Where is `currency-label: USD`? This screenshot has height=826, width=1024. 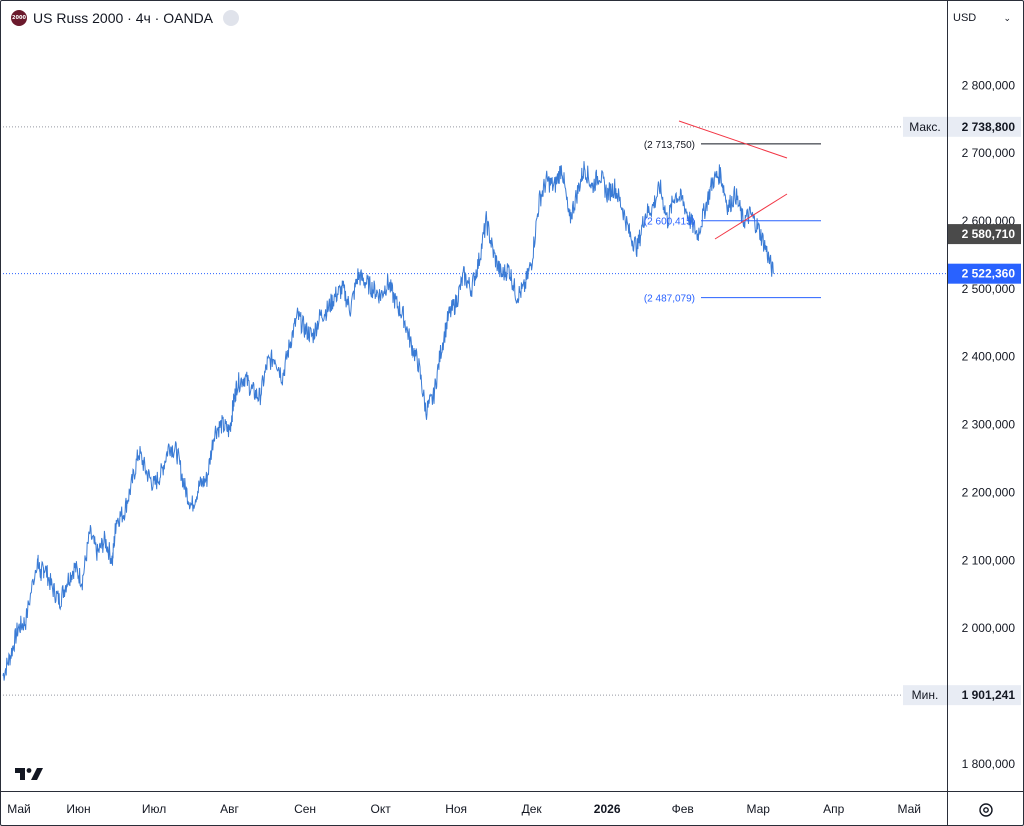
currency-label: USD is located at coordinates (965, 18).